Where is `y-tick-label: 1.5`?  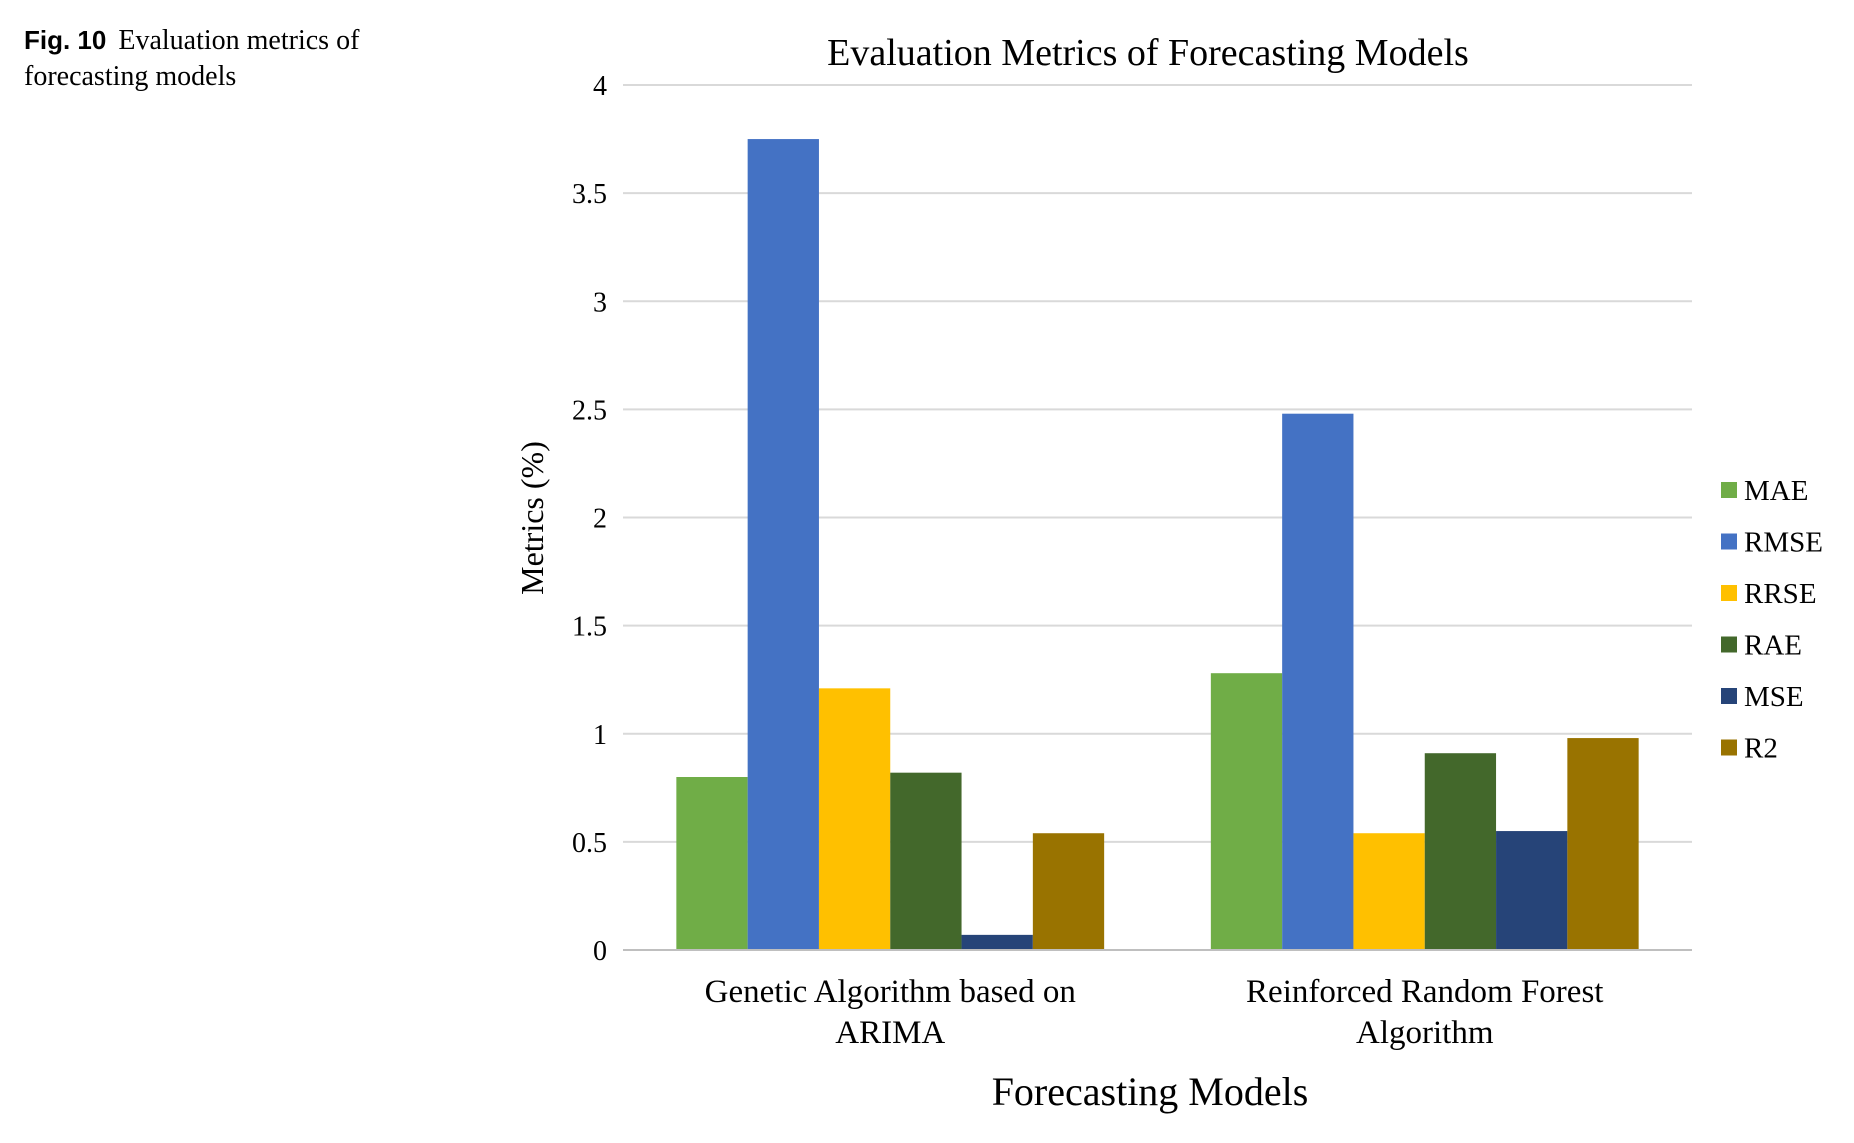 y-tick-label: 1.5 is located at coordinates (589, 627).